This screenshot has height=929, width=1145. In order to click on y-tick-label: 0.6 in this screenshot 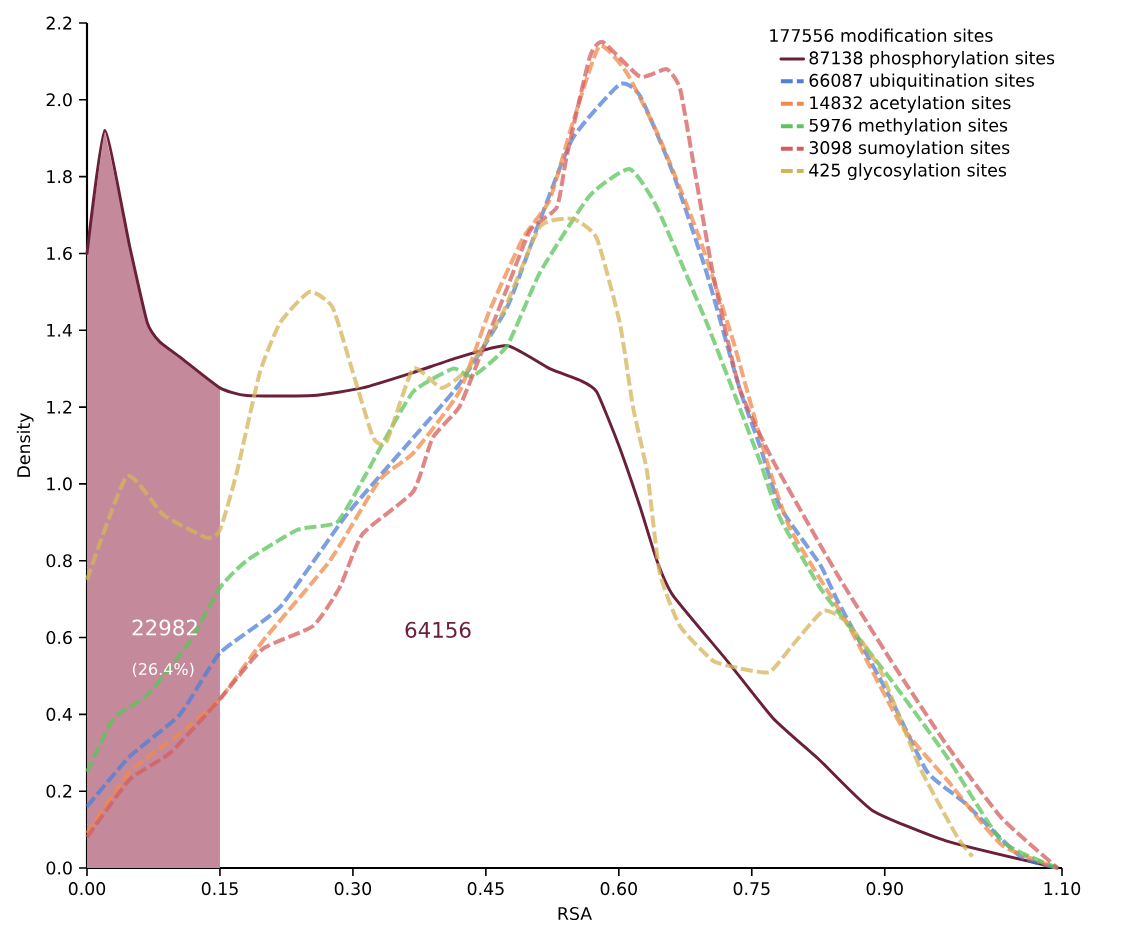, I will do `click(59, 637)`.